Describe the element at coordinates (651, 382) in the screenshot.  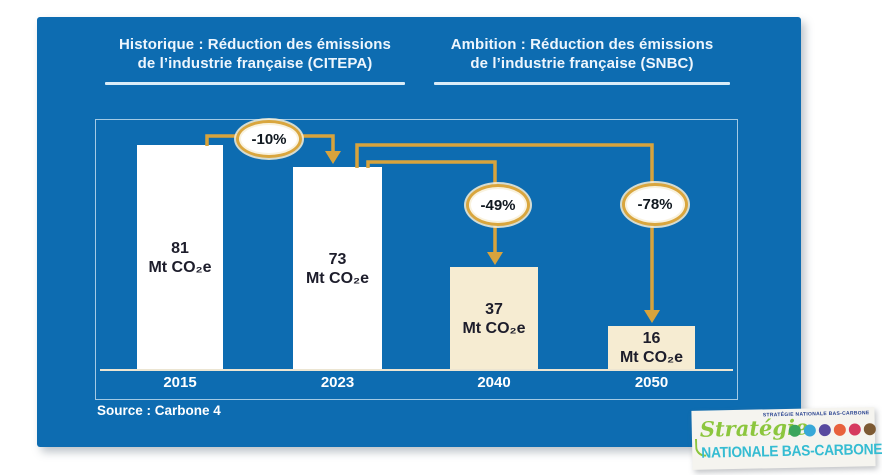
I see `year-label-2050: 2050` at that location.